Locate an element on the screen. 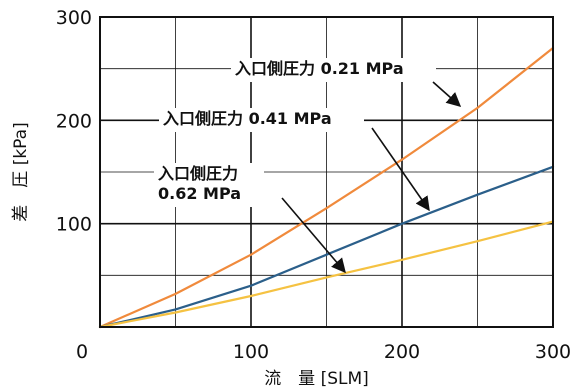  y-axis-title: 差 圧 [kPa] is located at coordinates (21, 171).